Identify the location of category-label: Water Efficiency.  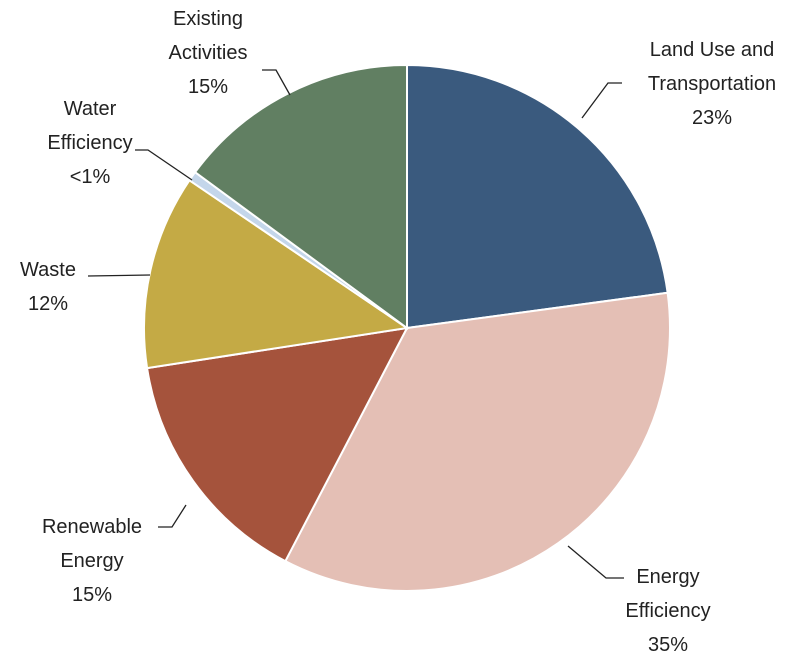
(90, 126).